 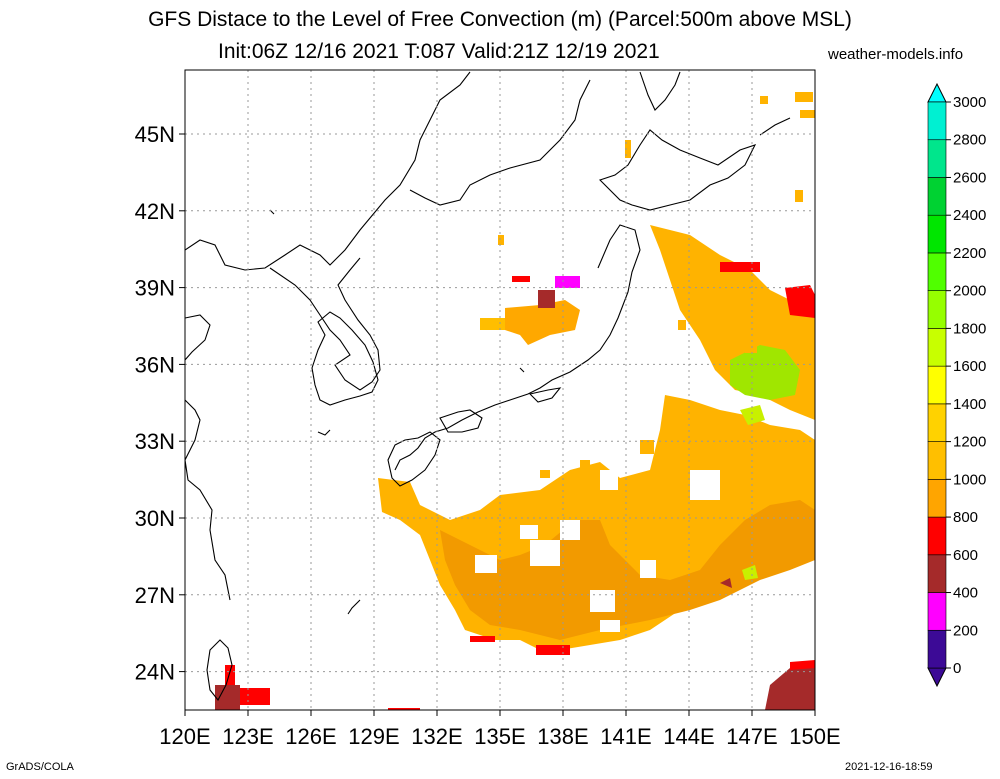 What do you see at coordinates (969, 177) in the screenshot?
I see `colorbar-label: 2600` at bounding box center [969, 177].